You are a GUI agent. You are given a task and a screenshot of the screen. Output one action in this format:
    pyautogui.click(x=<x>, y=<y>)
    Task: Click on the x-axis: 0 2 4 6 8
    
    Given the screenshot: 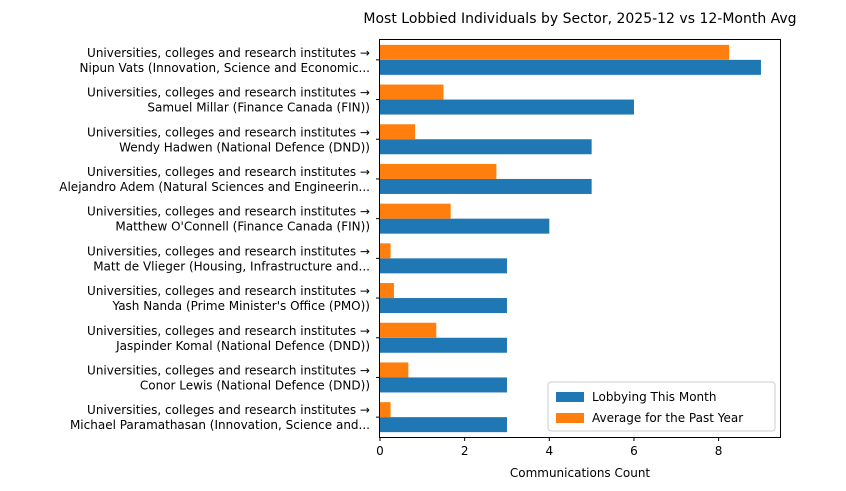 What is the action you would take?
    pyautogui.click(x=549, y=447)
    